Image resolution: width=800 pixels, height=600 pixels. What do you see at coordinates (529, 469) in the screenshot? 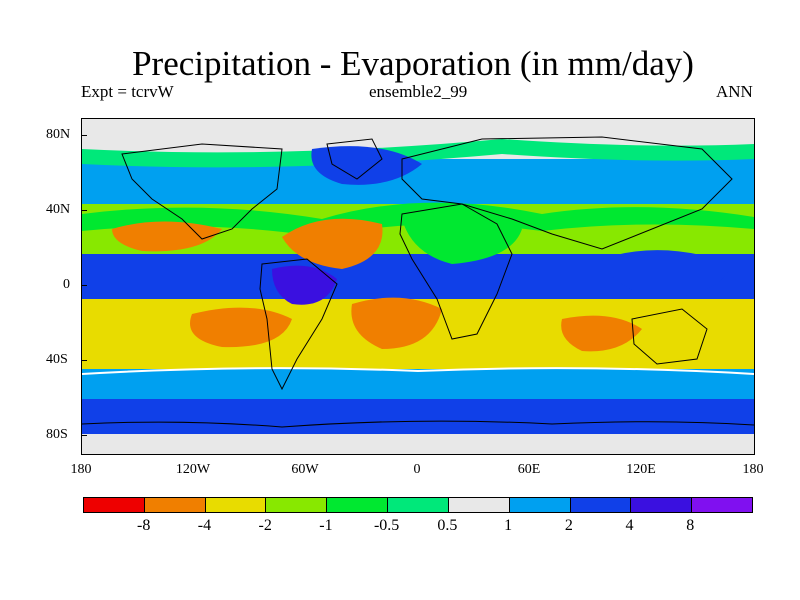
I see `lon-label-60e: 60E` at bounding box center [529, 469].